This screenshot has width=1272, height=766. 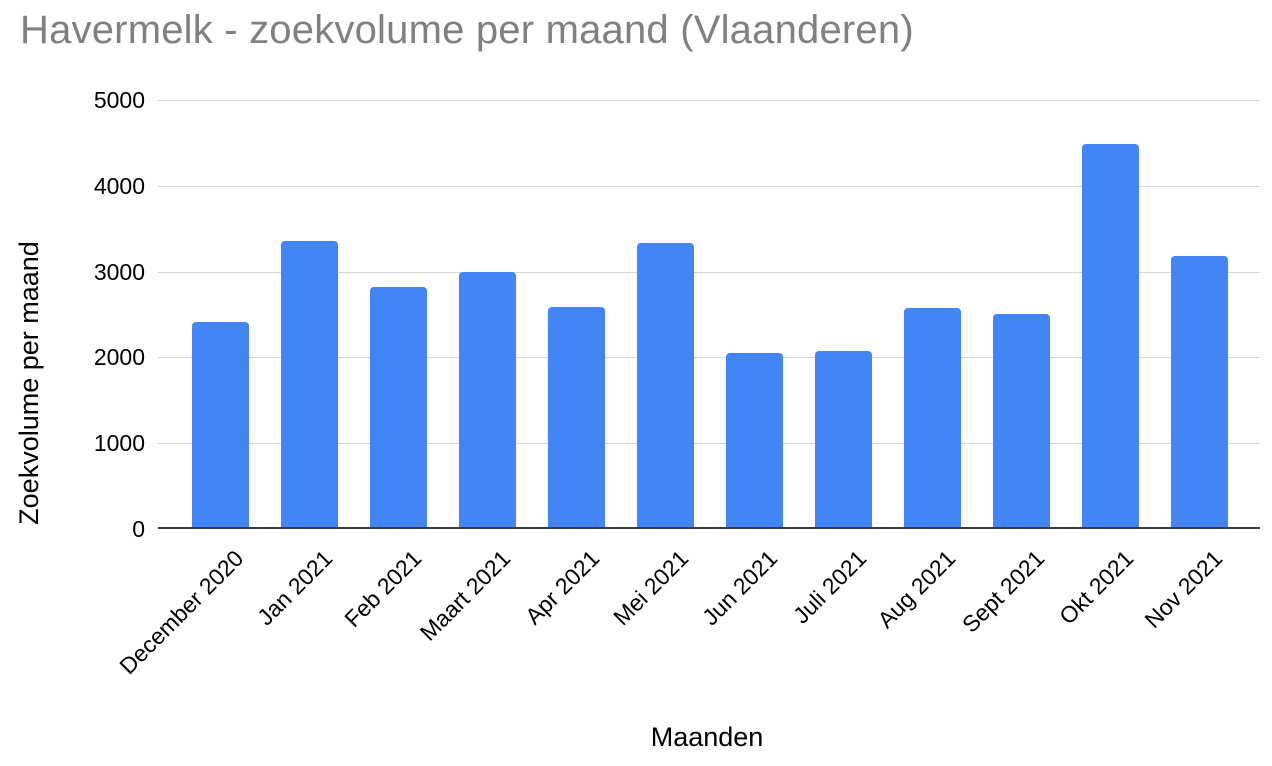 What do you see at coordinates (1183, 589) in the screenshot?
I see `x-tick-label: Nov 2021` at bounding box center [1183, 589].